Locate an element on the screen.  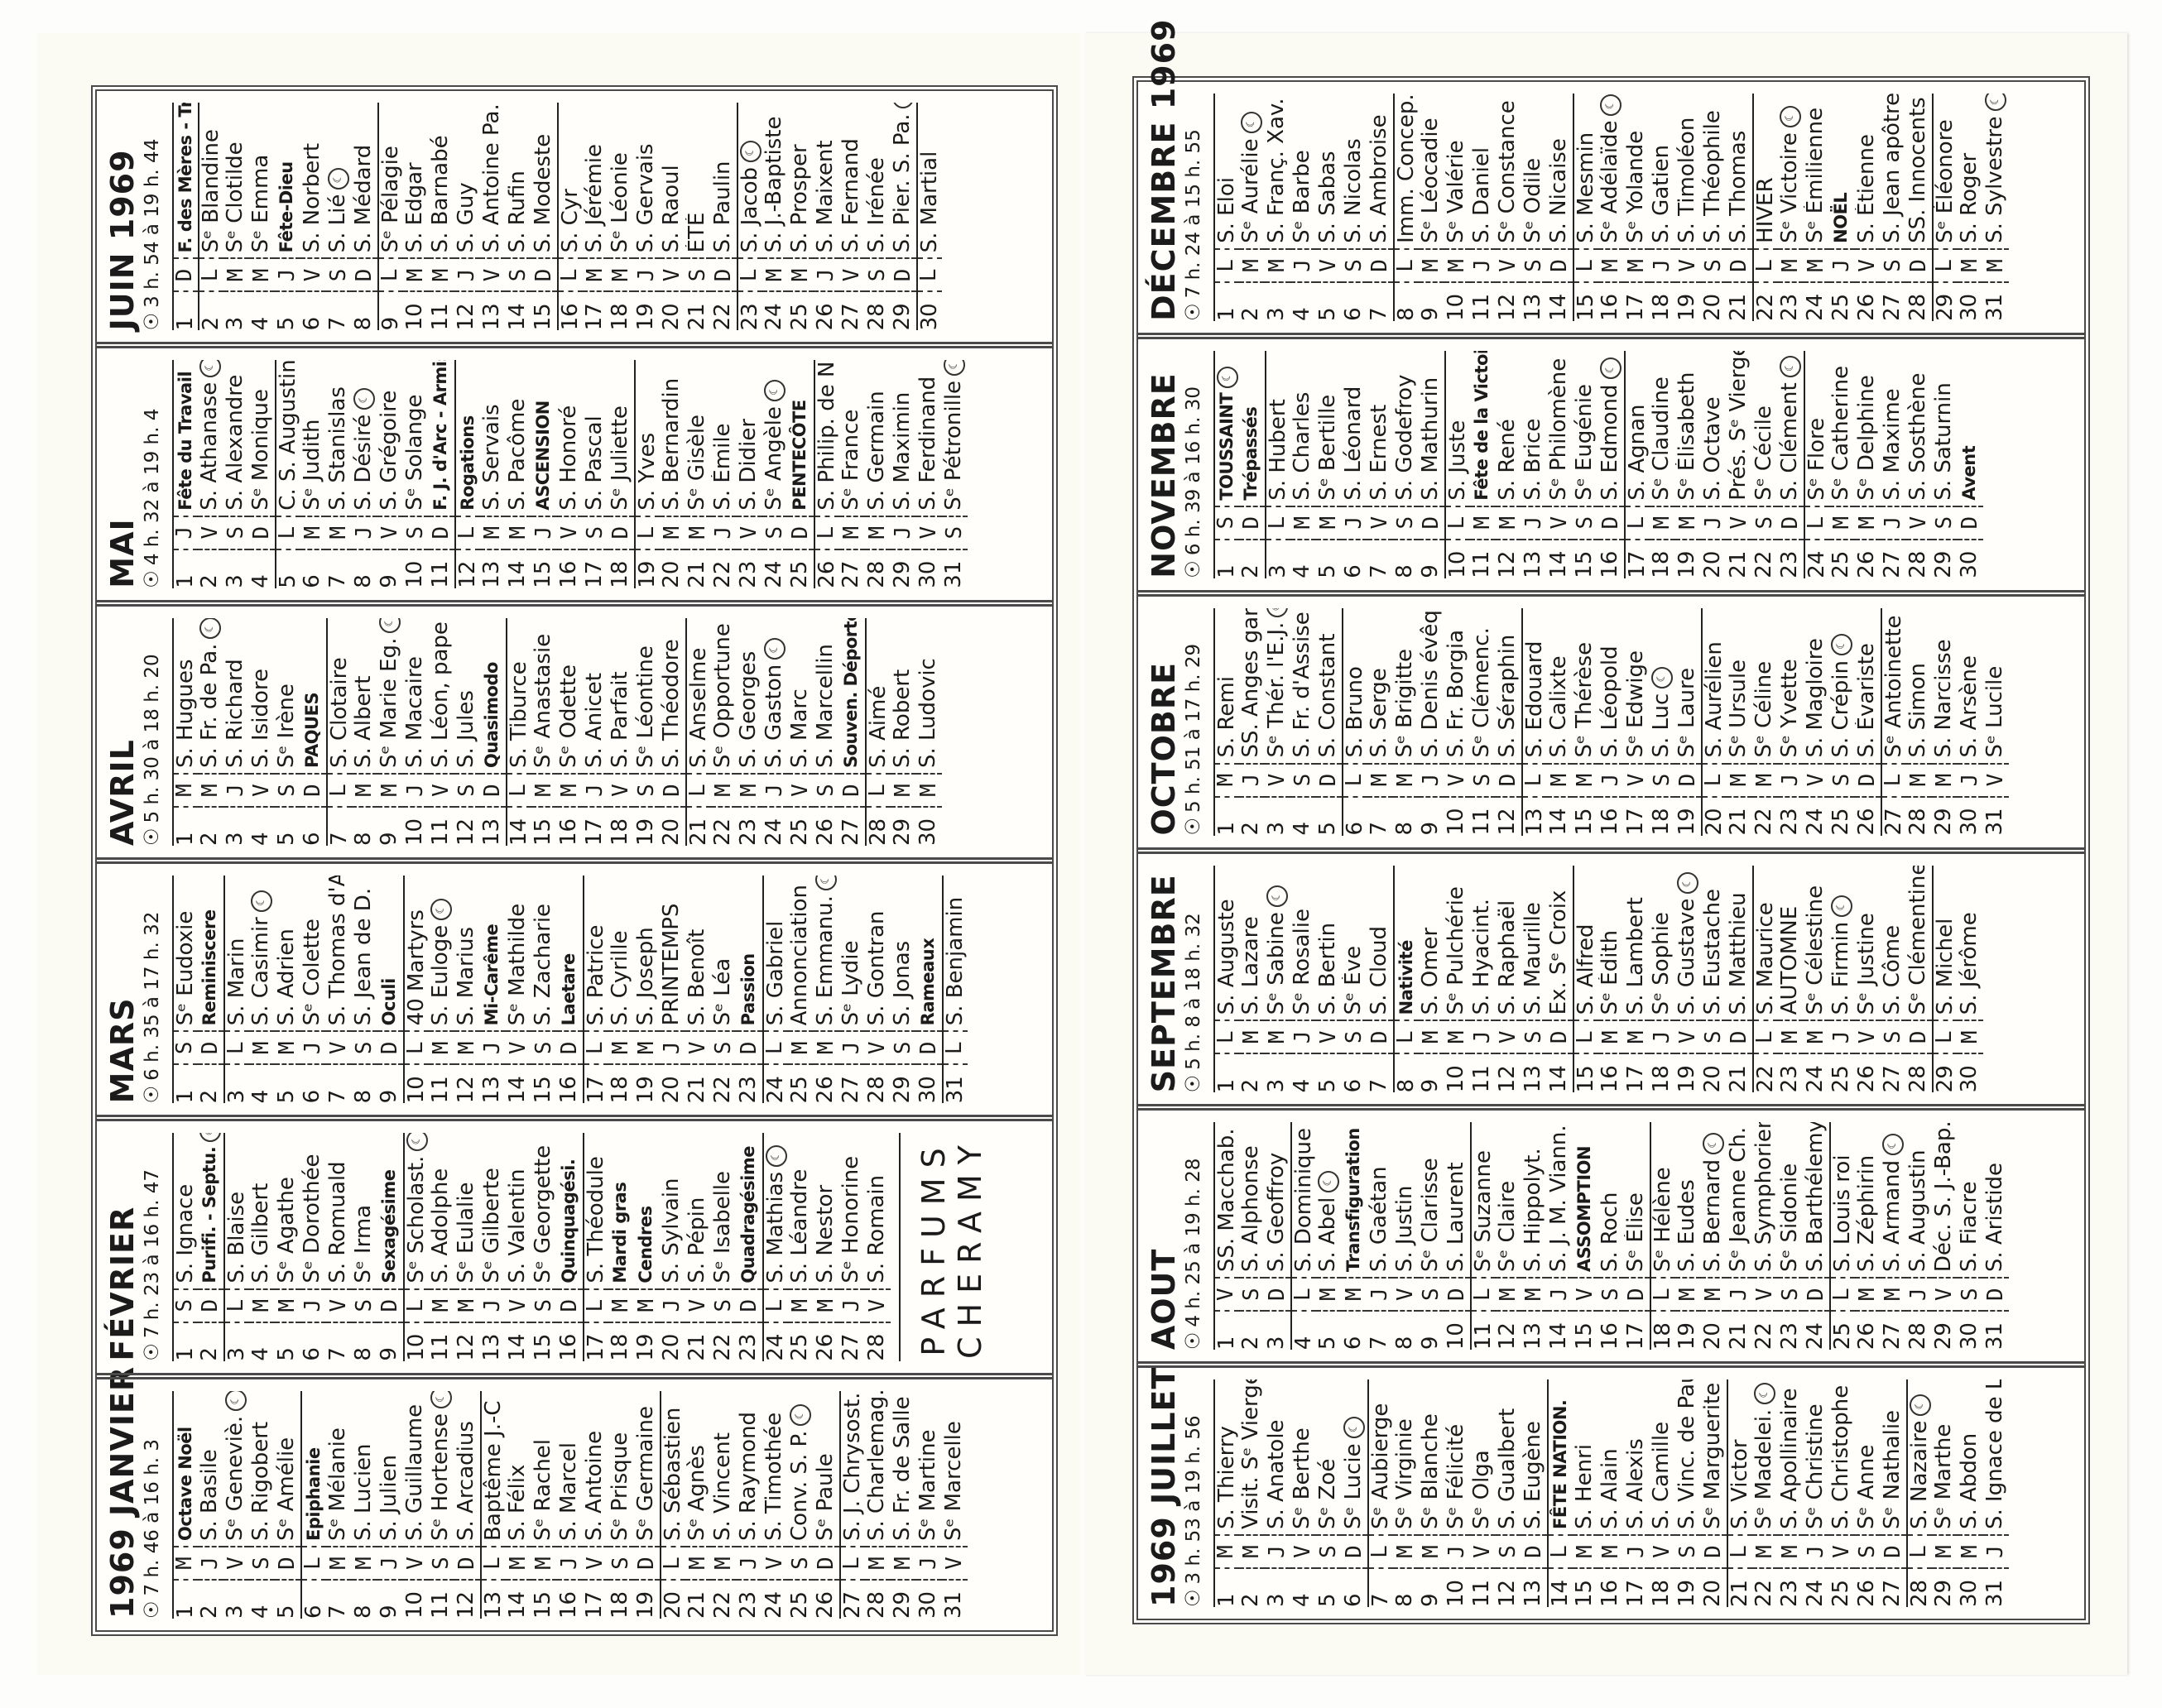
day-number: 30 is located at coordinates (929, 568).